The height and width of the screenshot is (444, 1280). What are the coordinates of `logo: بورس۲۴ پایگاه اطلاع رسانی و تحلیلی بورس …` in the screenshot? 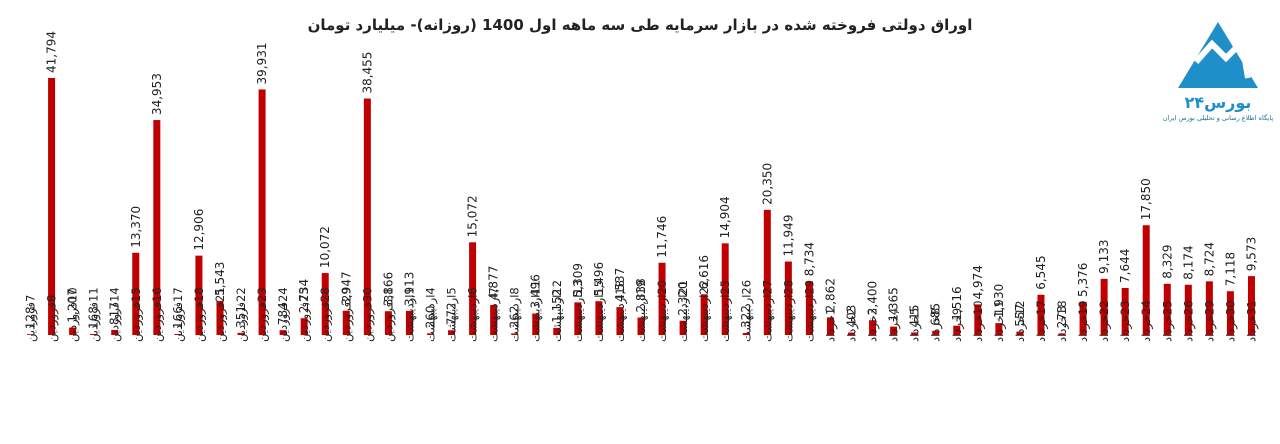 It's located at (1218, 72).